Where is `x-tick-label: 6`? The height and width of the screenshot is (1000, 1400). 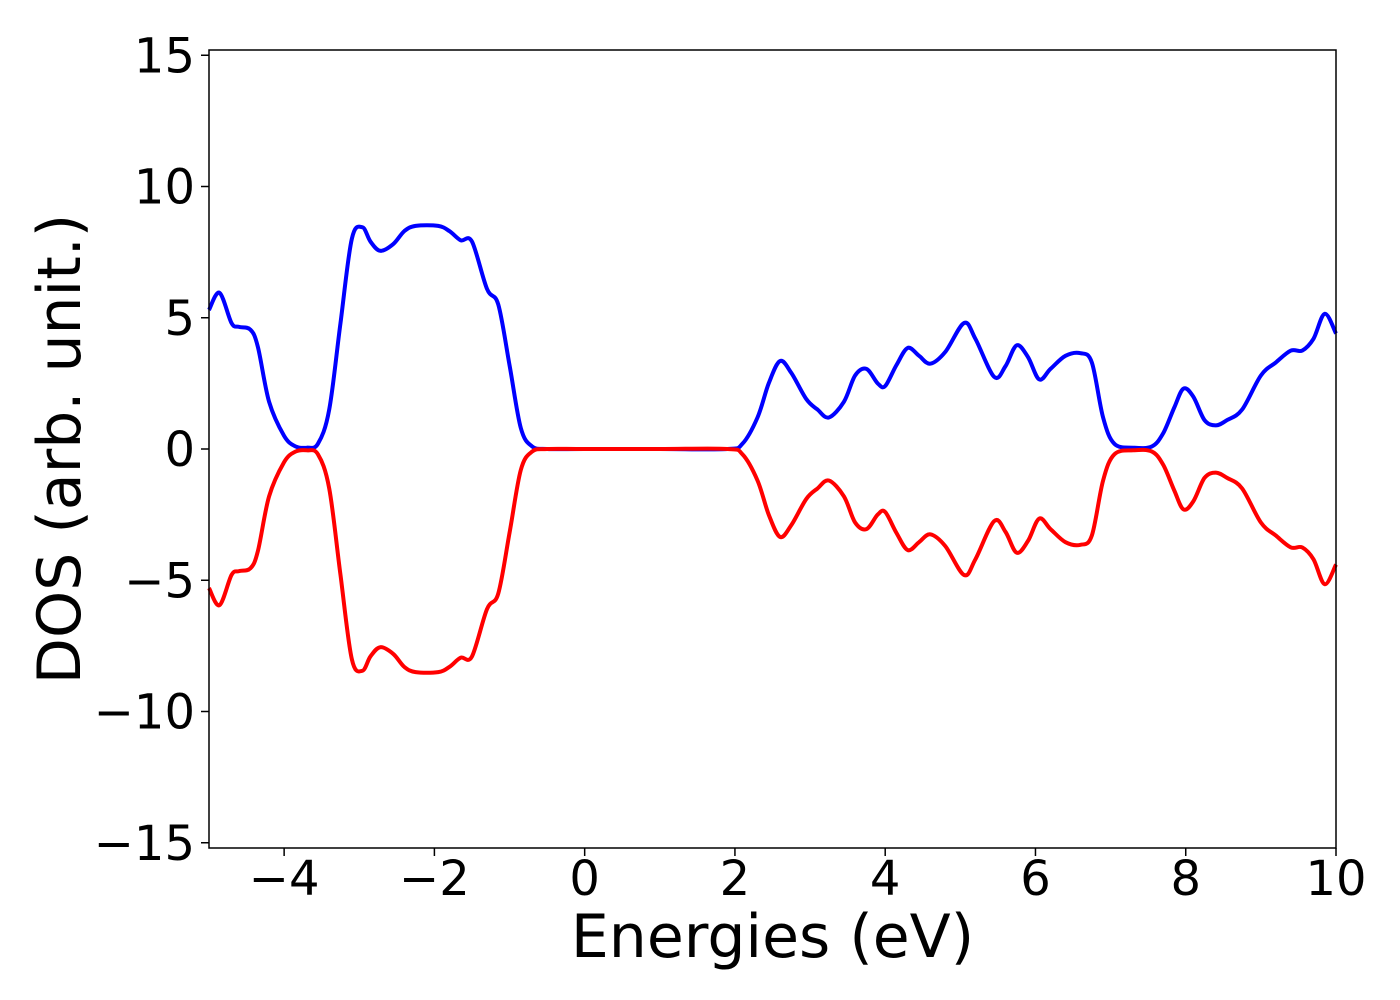
x-tick-label: 6 is located at coordinates (1035, 879).